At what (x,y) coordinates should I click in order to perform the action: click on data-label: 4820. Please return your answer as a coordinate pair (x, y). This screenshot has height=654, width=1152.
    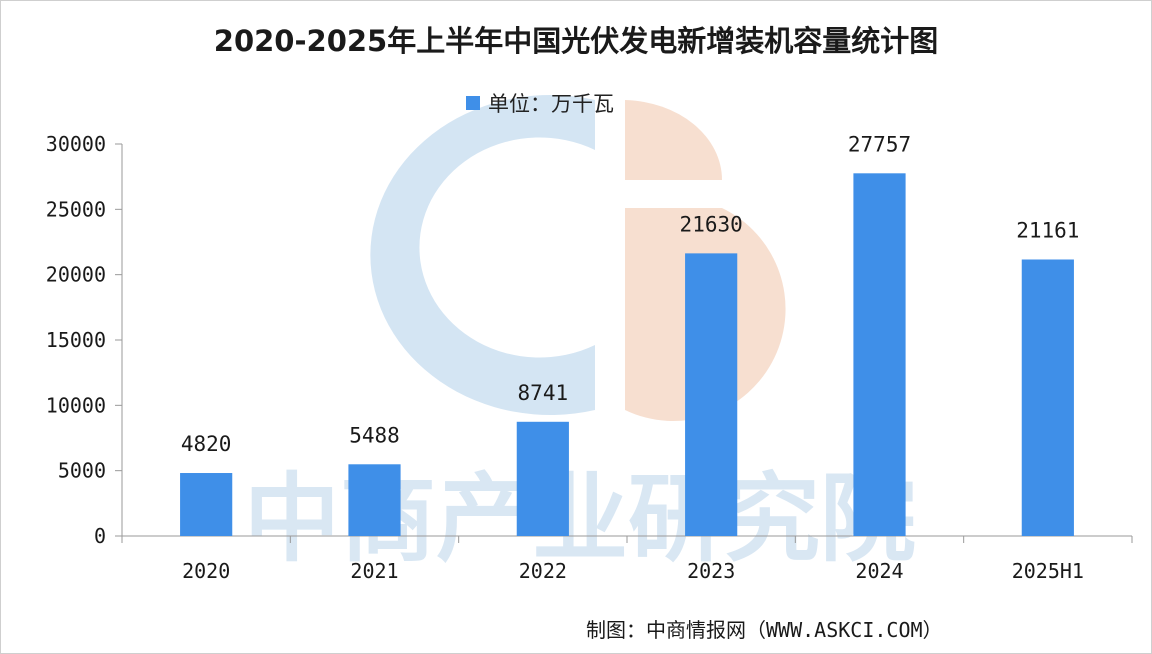
    Looking at the image, I should click on (206, 444).